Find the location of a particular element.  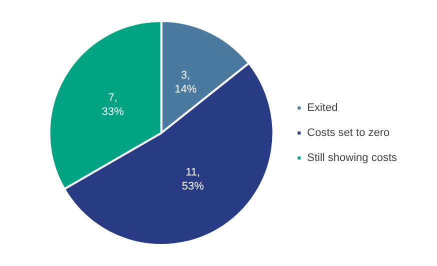

data-label: 7, 33% is located at coordinates (113, 105).